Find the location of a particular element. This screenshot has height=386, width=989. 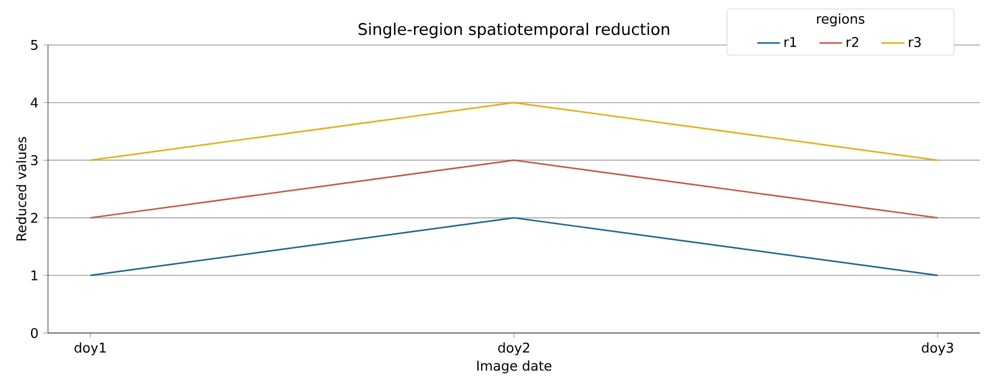

x-tick-label: doy1 is located at coordinates (90, 349).